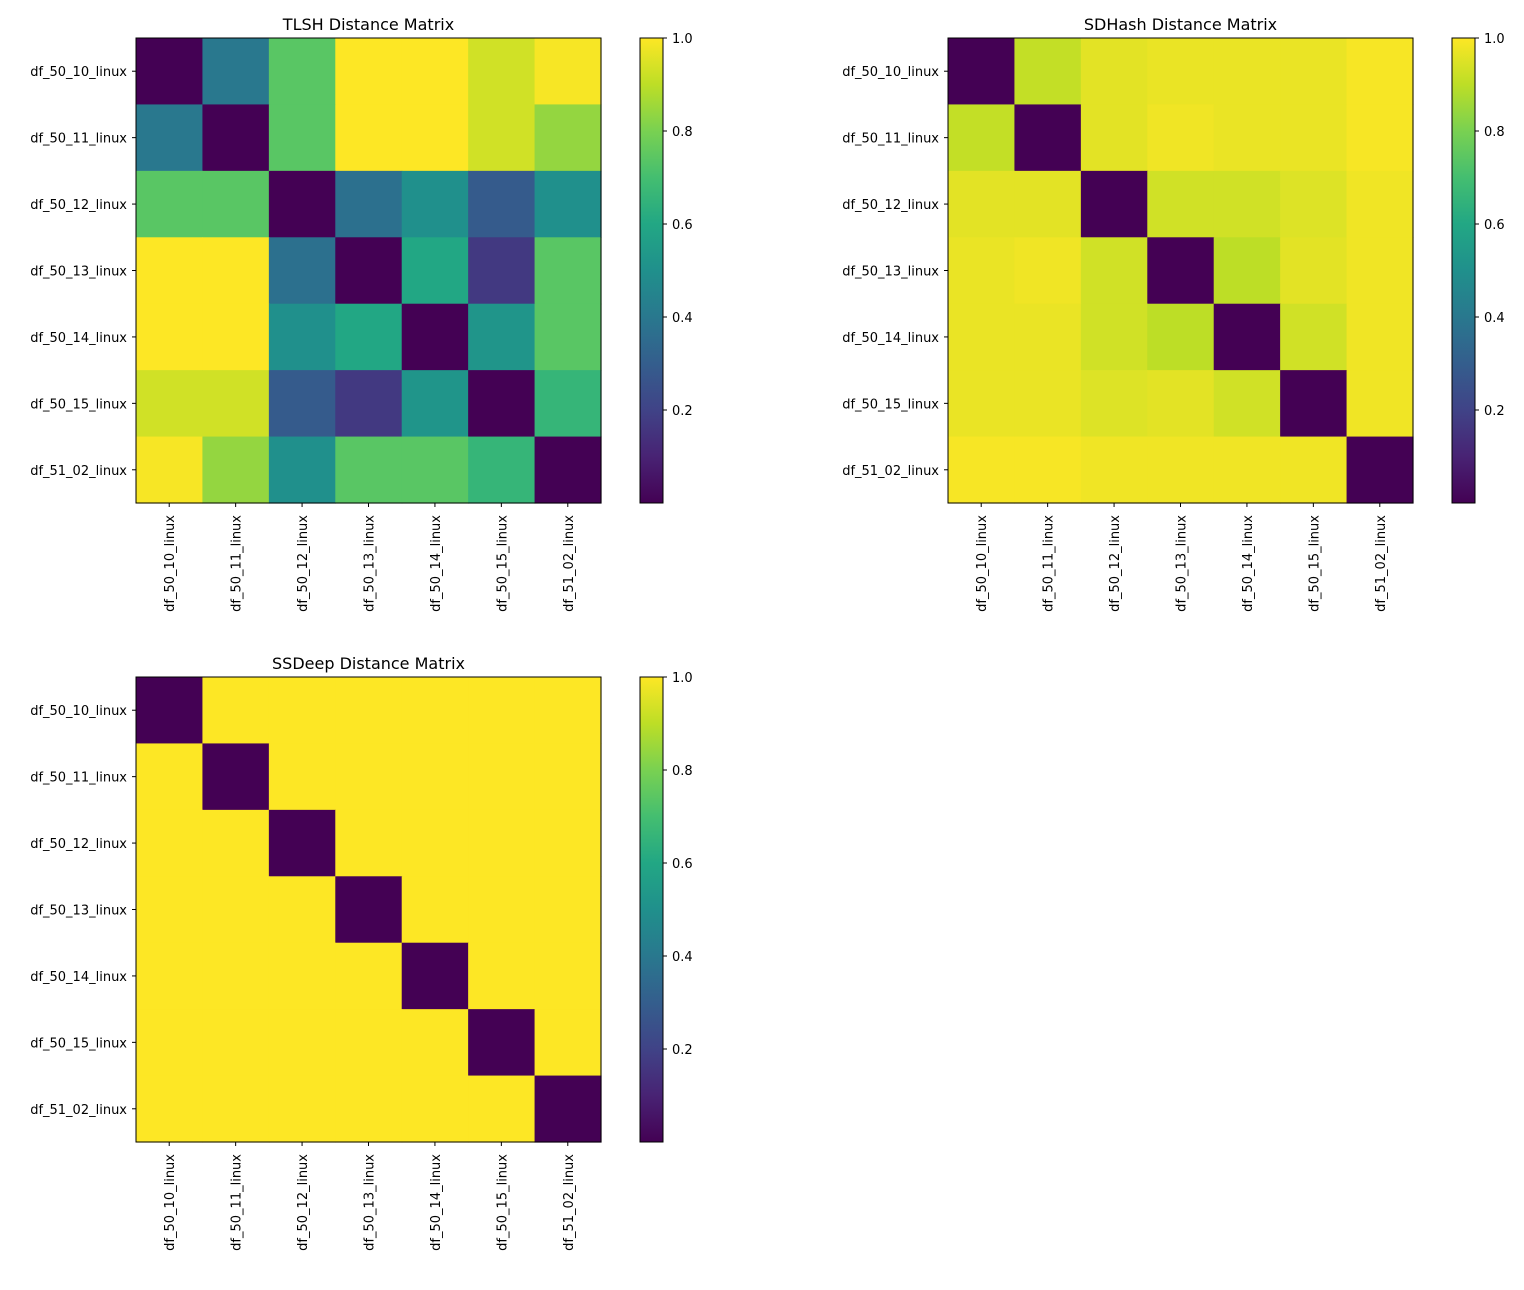 Image resolution: width=1524 pixels, height=1290 pixels. What do you see at coordinates (682, 771) in the screenshot?
I see `colorbar-tick-label: 0.8` at bounding box center [682, 771].